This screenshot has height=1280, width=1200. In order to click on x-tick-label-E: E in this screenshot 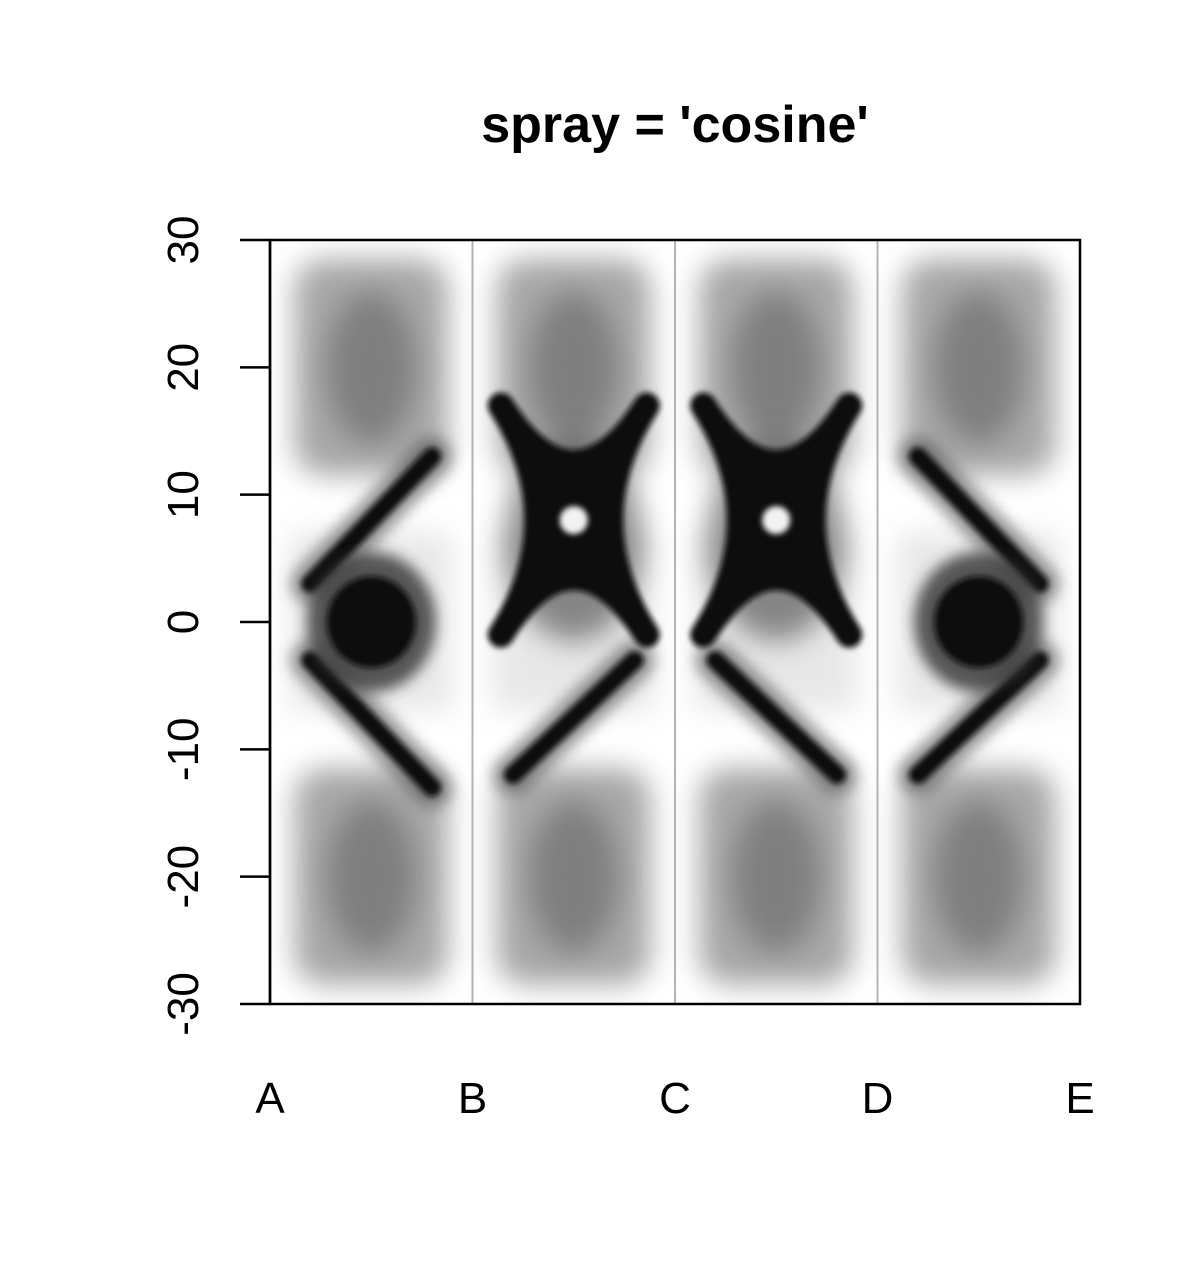, I will do `click(1079, 1098)`.